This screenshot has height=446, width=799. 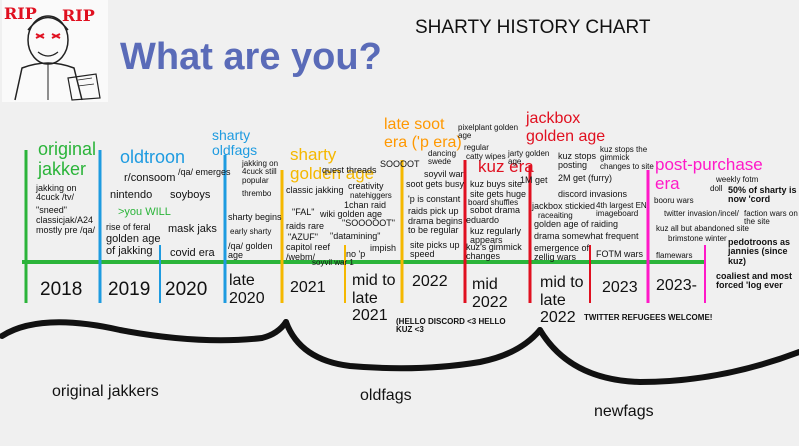 I want to click on event: kuz stops posting, so click(x=577, y=161).